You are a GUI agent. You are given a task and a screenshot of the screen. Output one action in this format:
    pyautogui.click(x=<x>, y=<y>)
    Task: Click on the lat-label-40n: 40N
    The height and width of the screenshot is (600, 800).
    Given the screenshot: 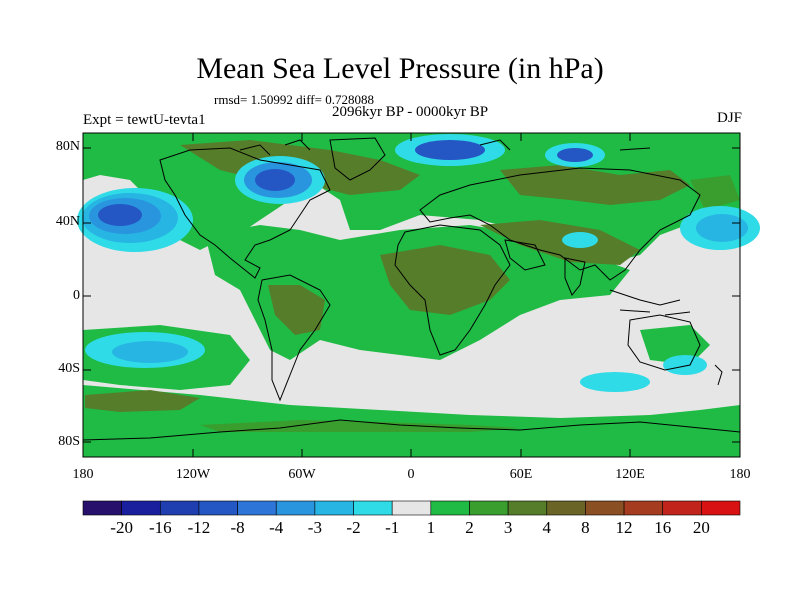 What is the action you would take?
    pyautogui.click(x=67, y=221)
    